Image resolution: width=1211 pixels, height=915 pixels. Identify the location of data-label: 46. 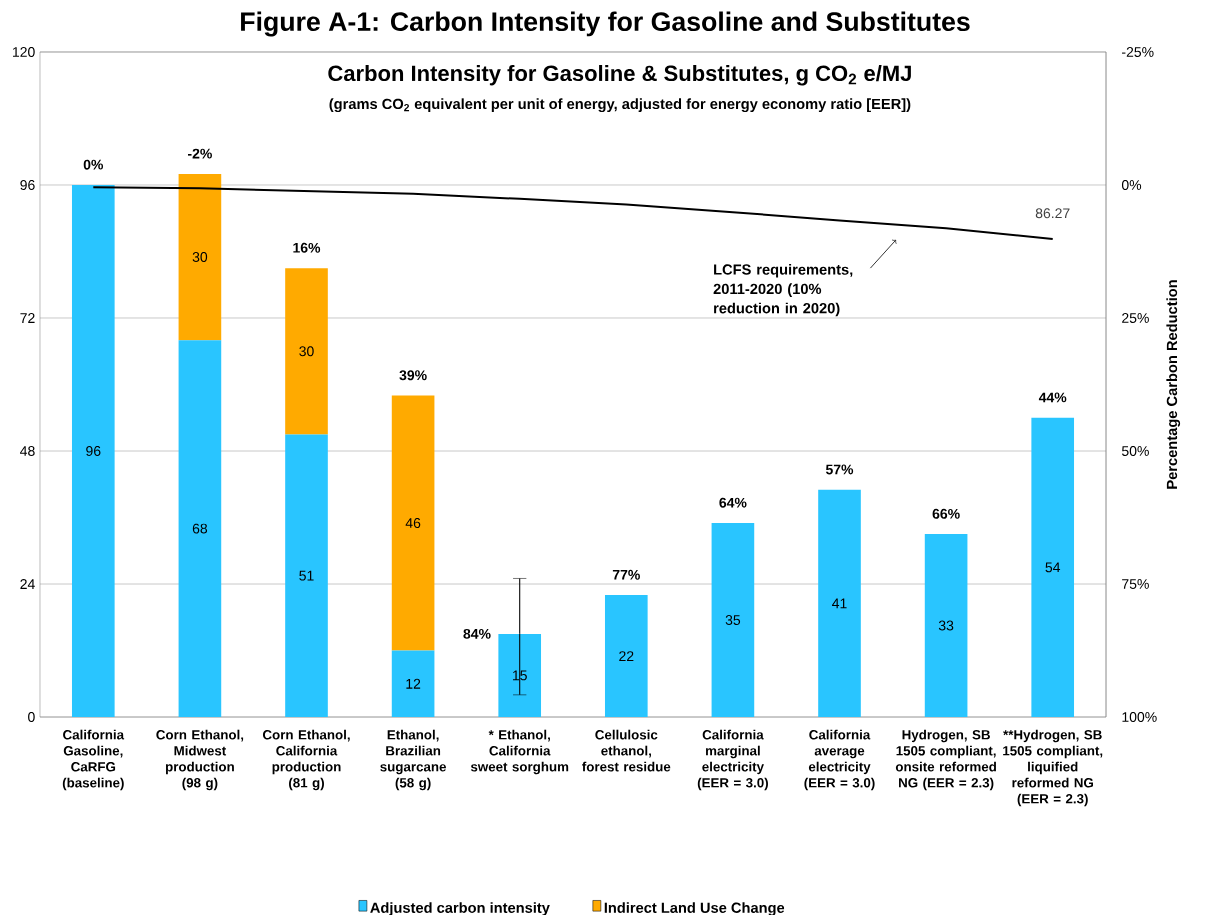
(413, 523).